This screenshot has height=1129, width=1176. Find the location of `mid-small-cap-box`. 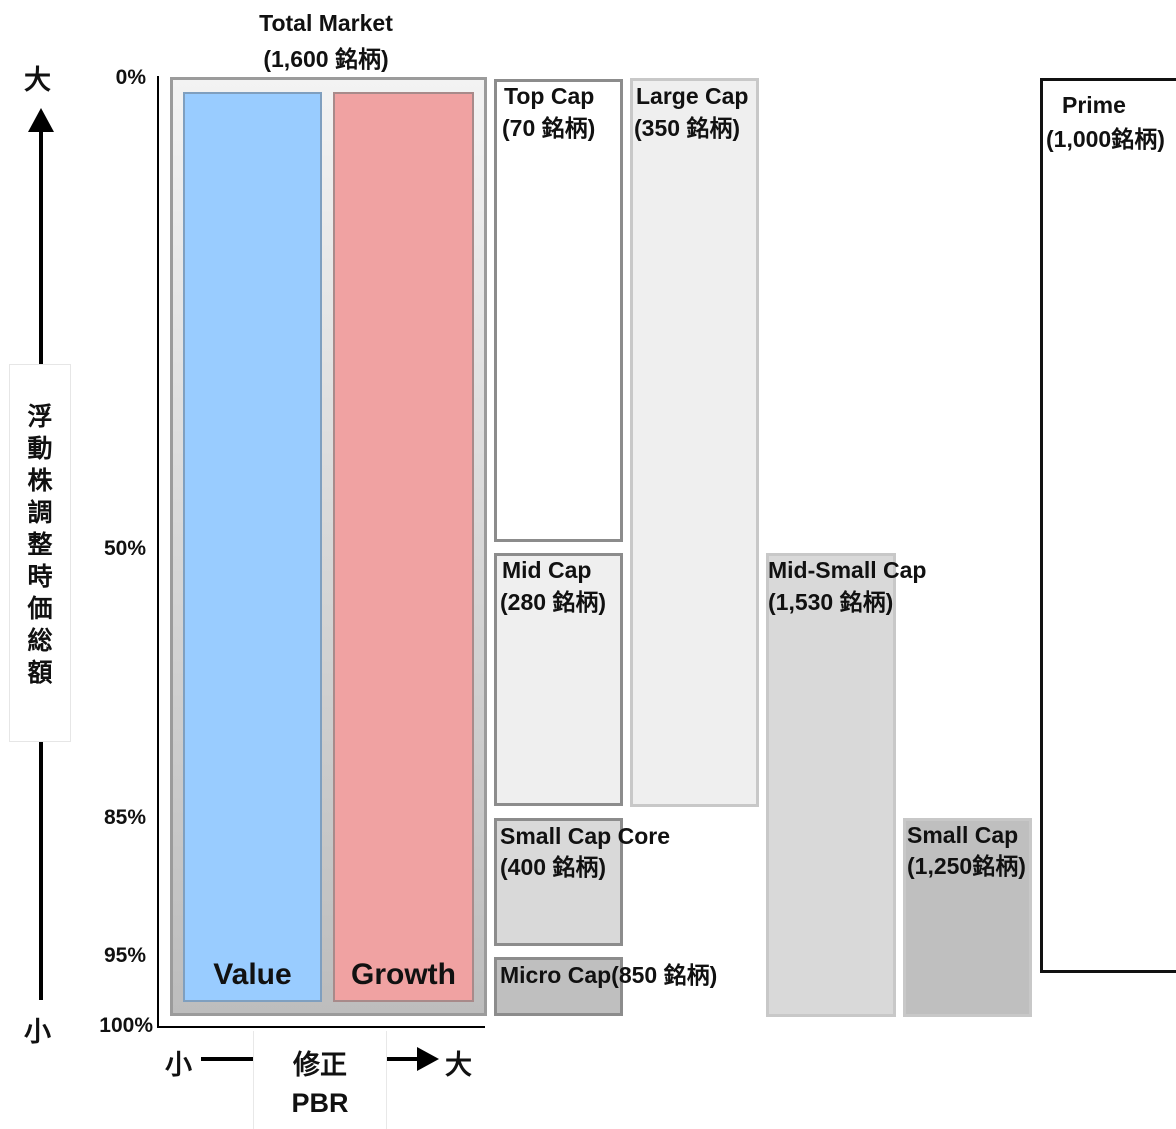

mid-small-cap-box is located at coordinates (831, 785).